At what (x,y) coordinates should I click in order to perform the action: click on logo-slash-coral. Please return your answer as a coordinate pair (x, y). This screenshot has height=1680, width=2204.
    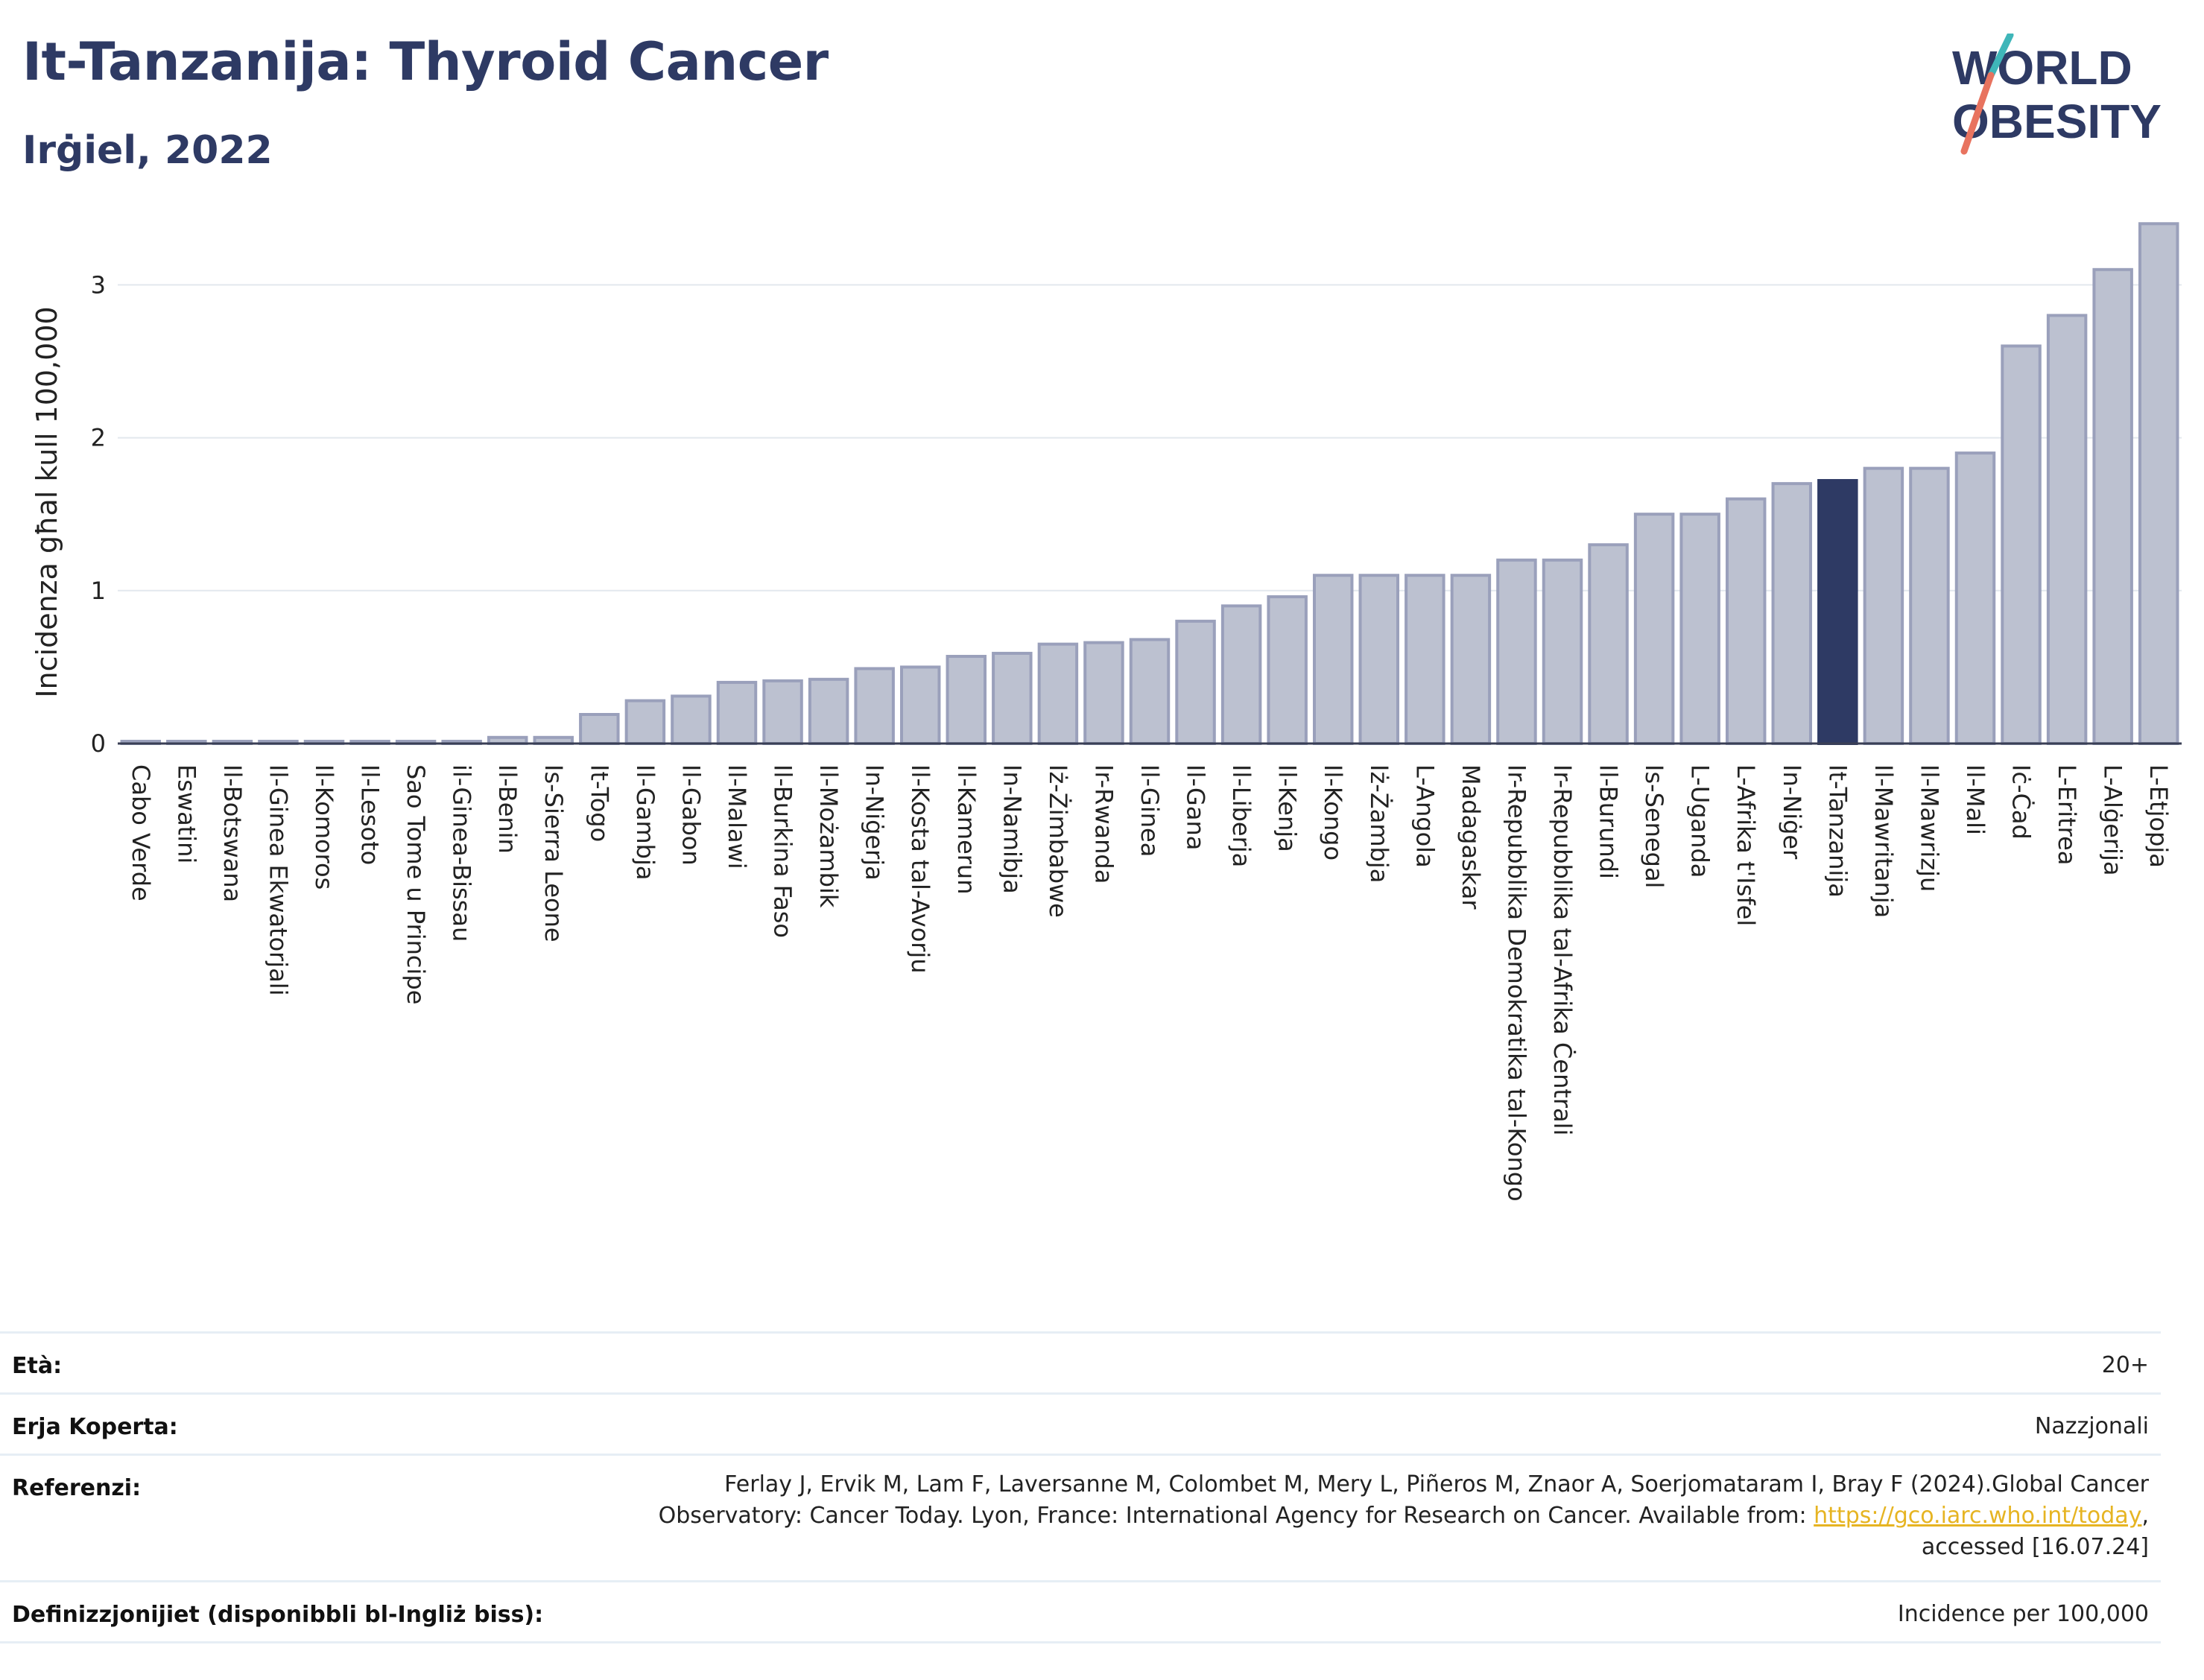
    Looking at the image, I should click on (1977, 113).